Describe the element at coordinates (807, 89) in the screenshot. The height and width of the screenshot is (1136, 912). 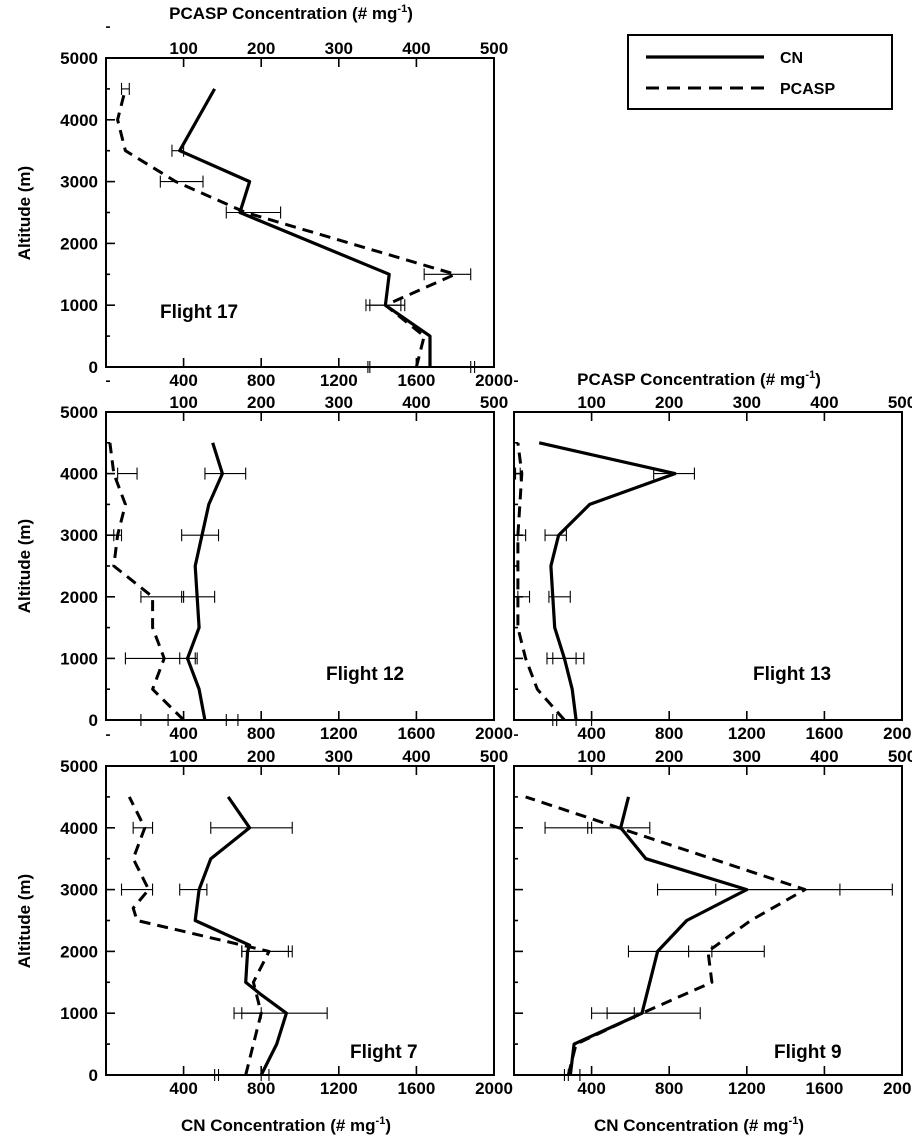
I see `legend-pcasp-label: PCASP` at that location.